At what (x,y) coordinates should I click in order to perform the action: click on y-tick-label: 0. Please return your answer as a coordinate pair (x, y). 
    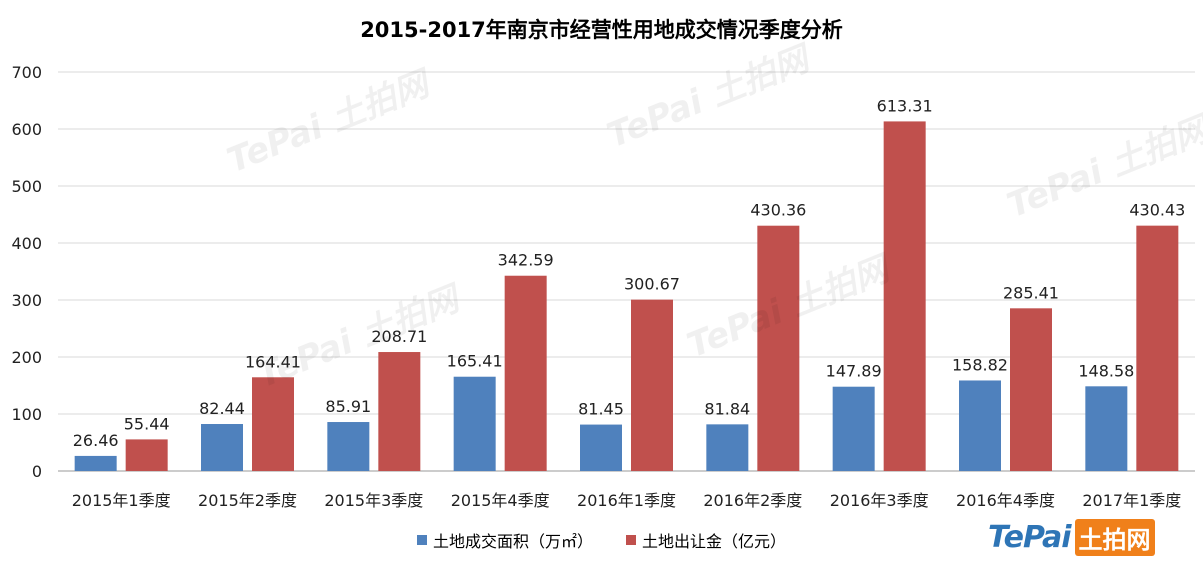
    Looking at the image, I should click on (37, 471).